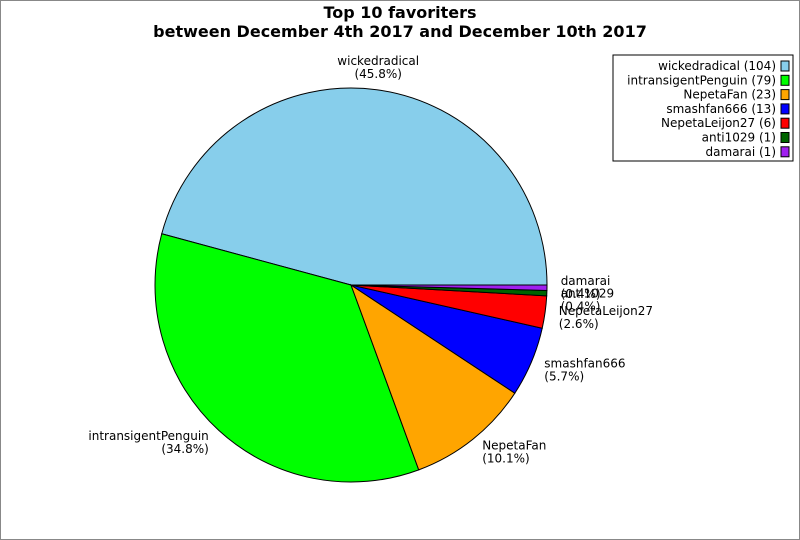 This screenshot has width=800, height=540. I want to click on slice-percent-smashfan666: (5.7%), so click(564, 377).